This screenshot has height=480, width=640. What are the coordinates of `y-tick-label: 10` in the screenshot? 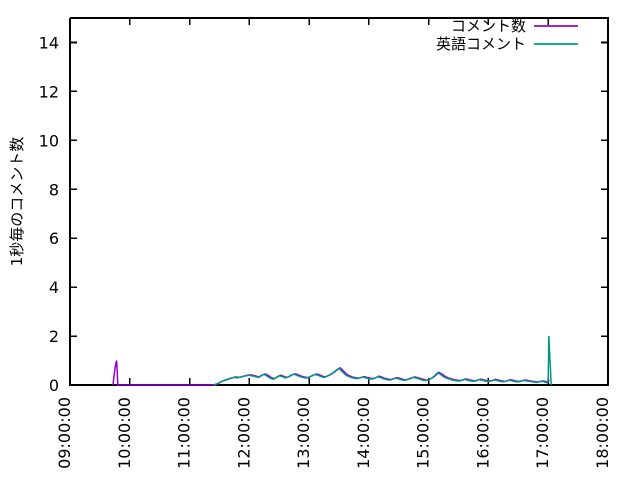 It's located at (49, 140).